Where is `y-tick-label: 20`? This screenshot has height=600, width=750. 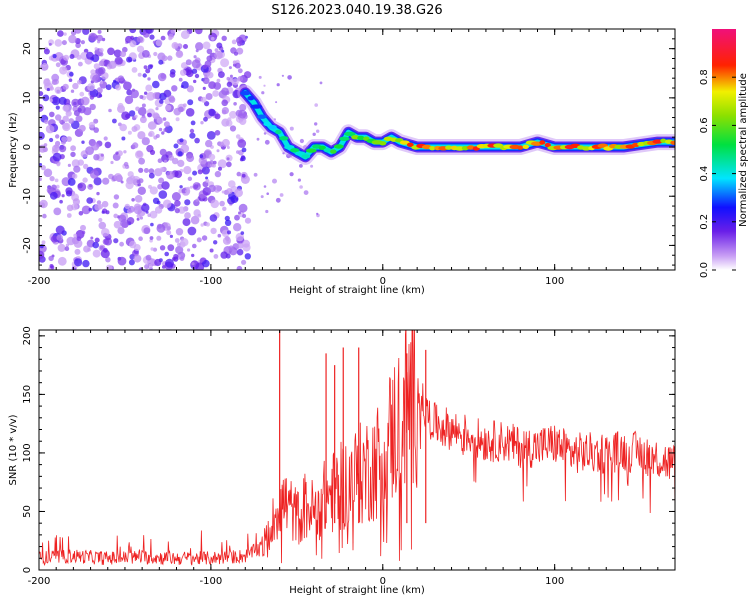
y-tick-label: 20 is located at coordinates (27, 48).